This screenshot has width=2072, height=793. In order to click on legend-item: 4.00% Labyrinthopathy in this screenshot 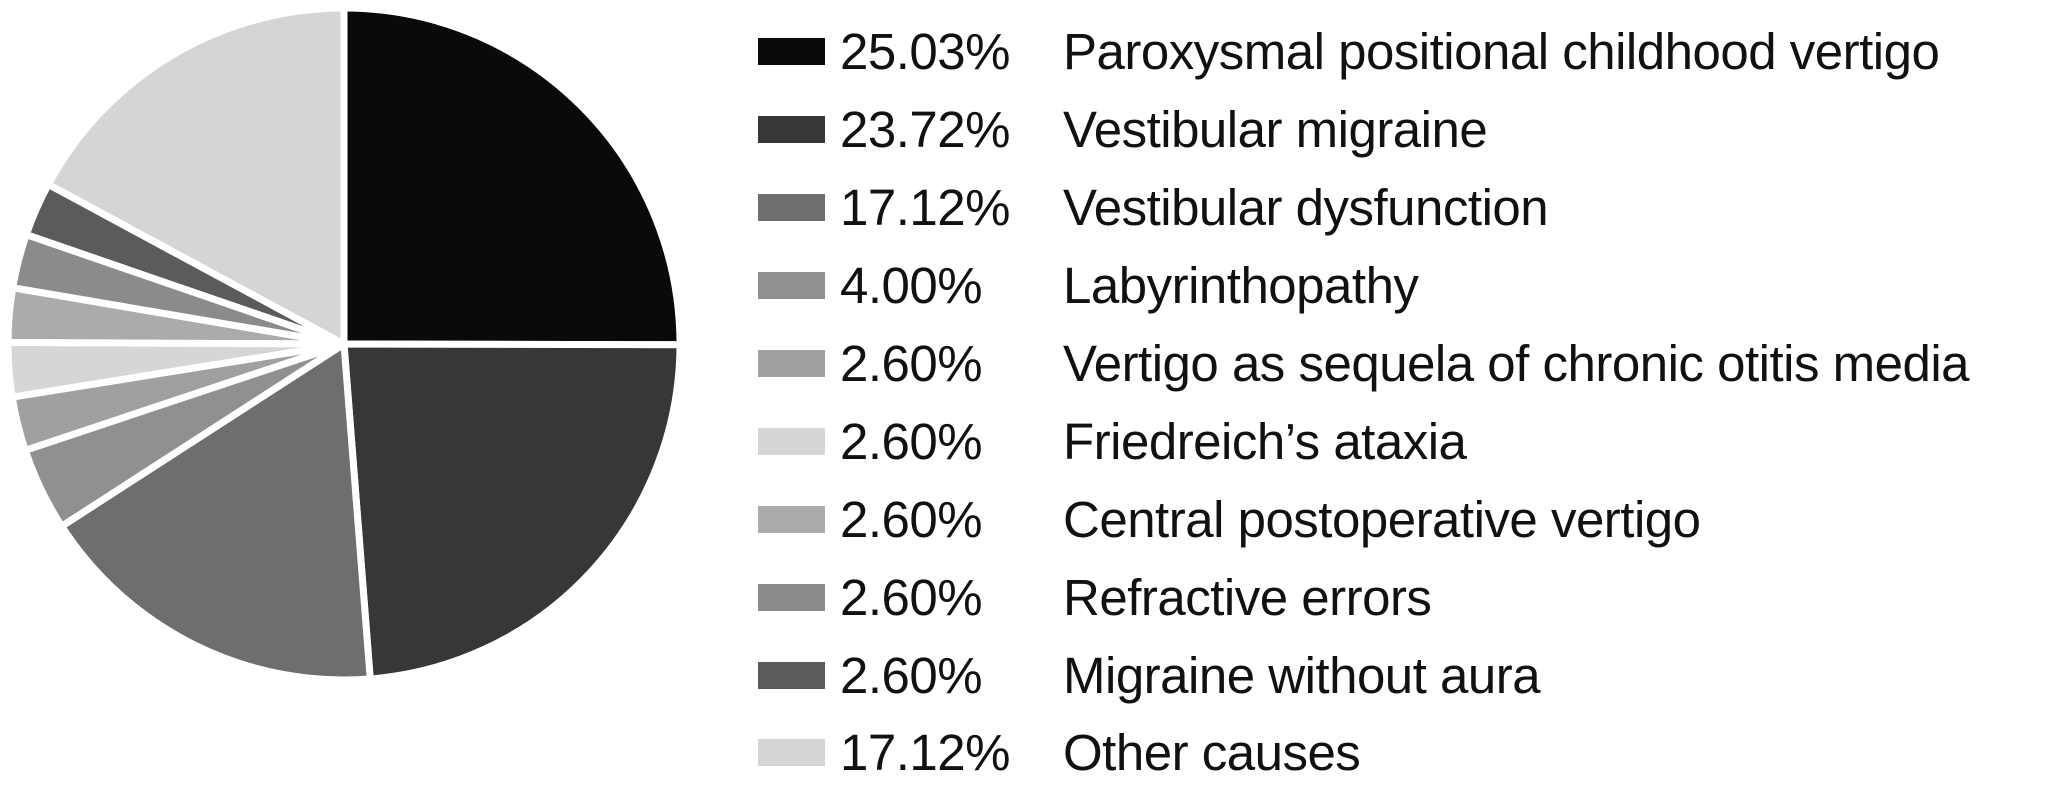, I will do `click(1363, 286)`.